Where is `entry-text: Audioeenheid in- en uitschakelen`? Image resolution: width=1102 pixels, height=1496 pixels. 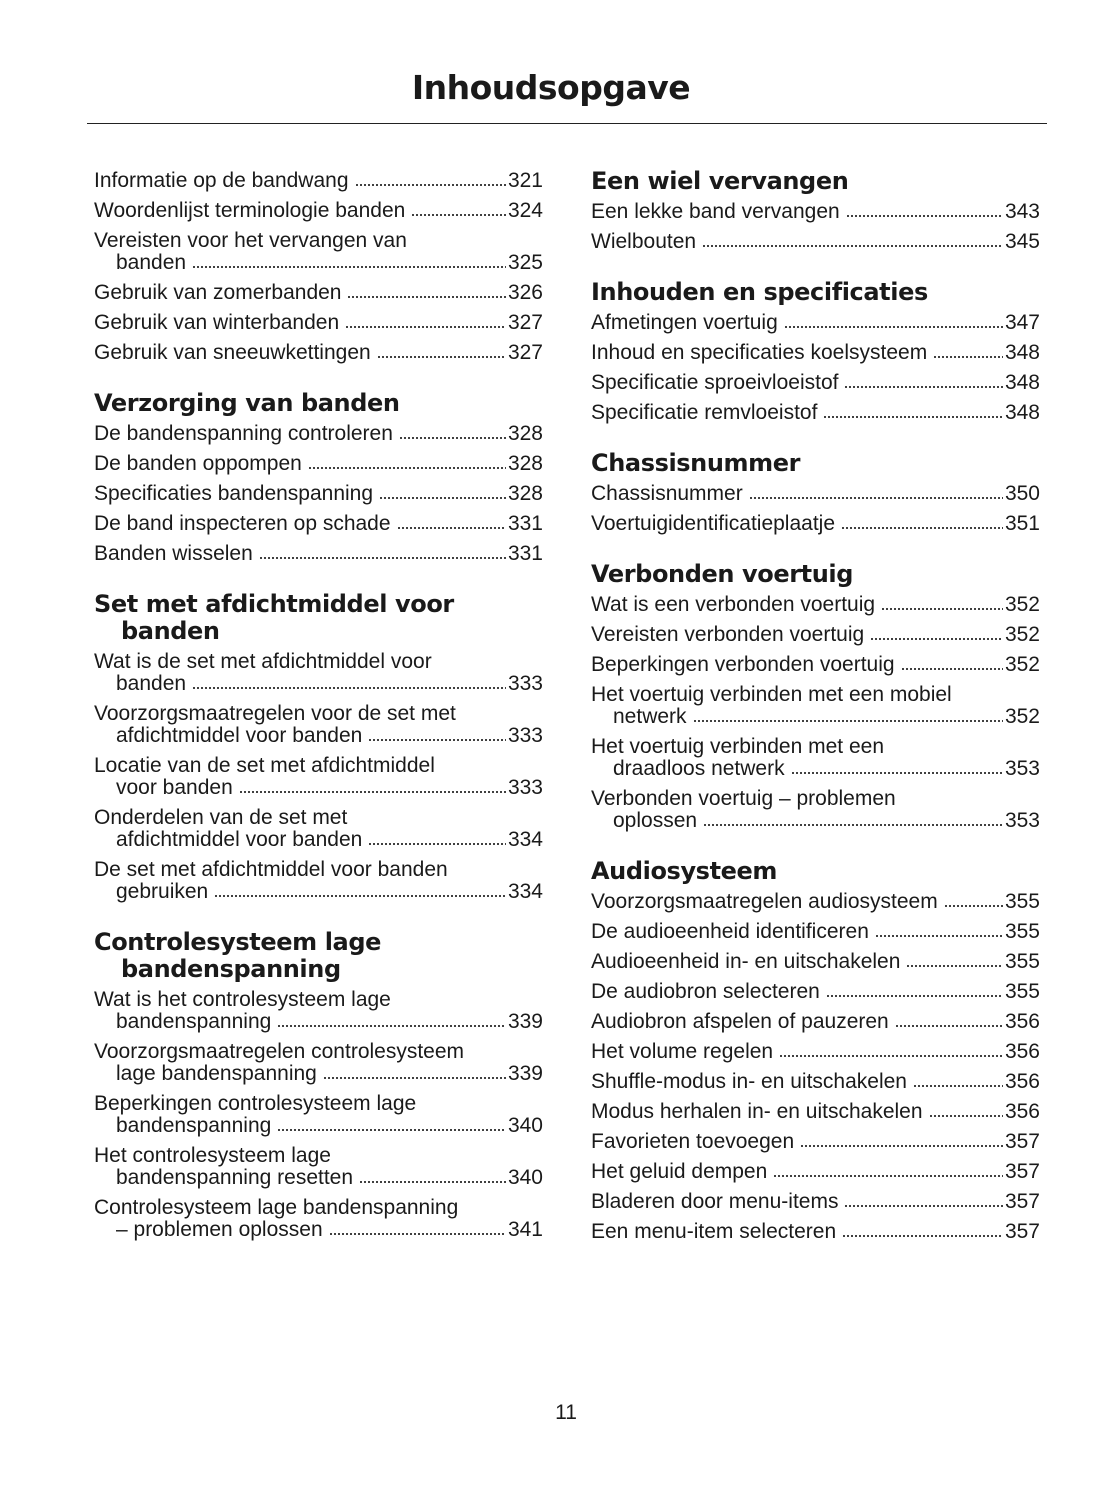 entry-text: Audioeenheid in- en uitschakelen is located at coordinates (746, 961).